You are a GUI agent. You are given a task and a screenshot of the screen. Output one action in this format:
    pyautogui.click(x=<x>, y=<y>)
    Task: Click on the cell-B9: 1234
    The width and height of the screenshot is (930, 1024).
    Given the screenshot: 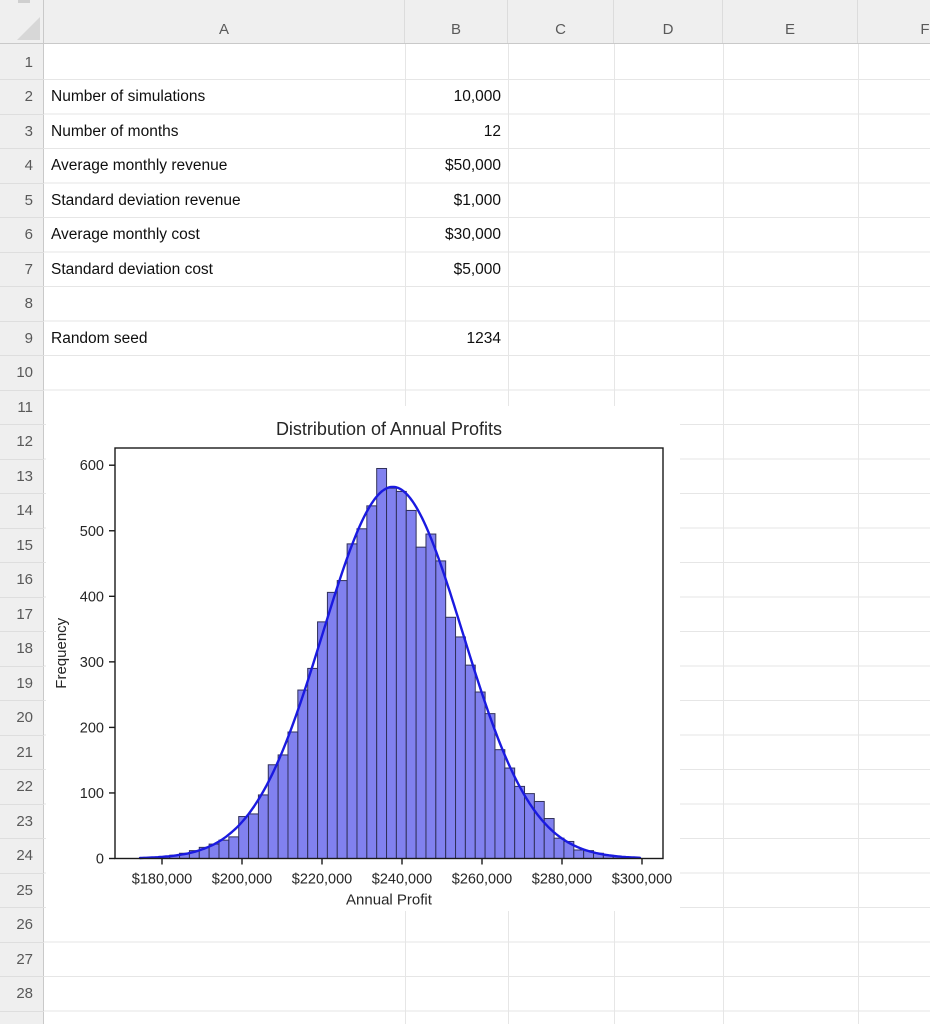 What is the action you would take?
    pyautogui.click(x=483, y=338)
    